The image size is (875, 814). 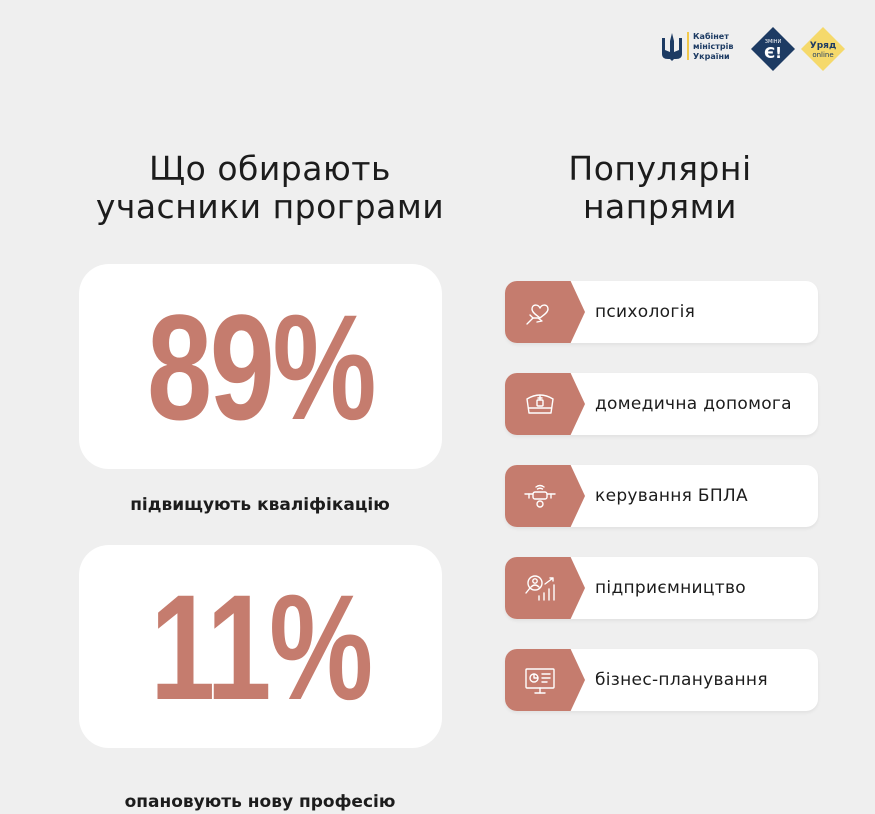 I want to click on direction-label: керування БПЛА, so click(x=671, y=496).